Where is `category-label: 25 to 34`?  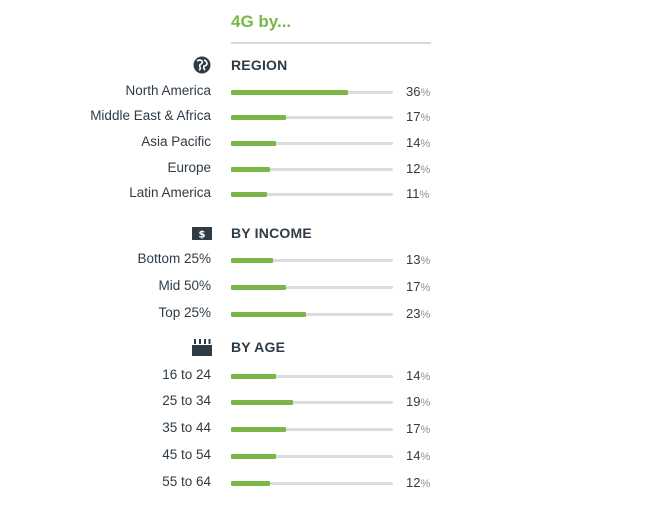
category-label: 25 to 34 is located at coordinates (186, 400).